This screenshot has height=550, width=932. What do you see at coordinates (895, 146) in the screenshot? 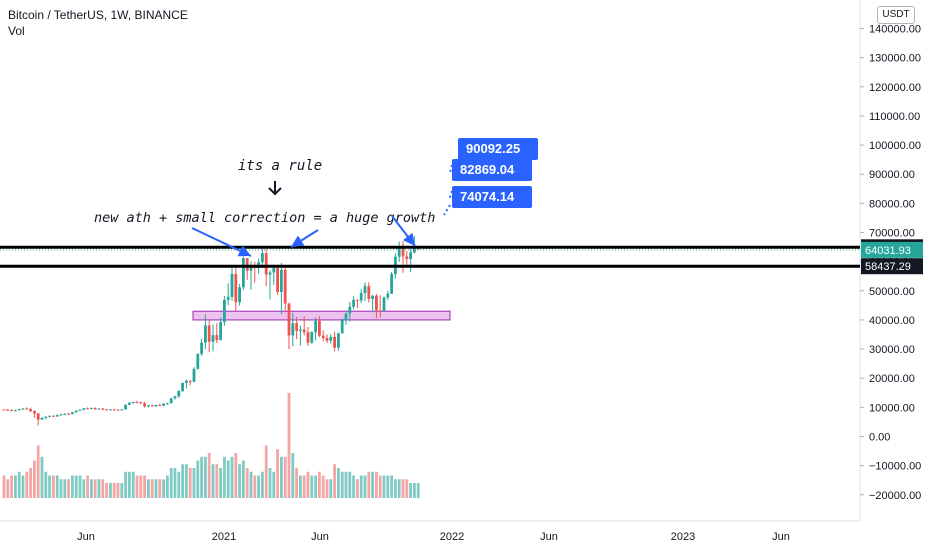
I see `y-tick-label: 100000.00` at bounding box center [895, 146].